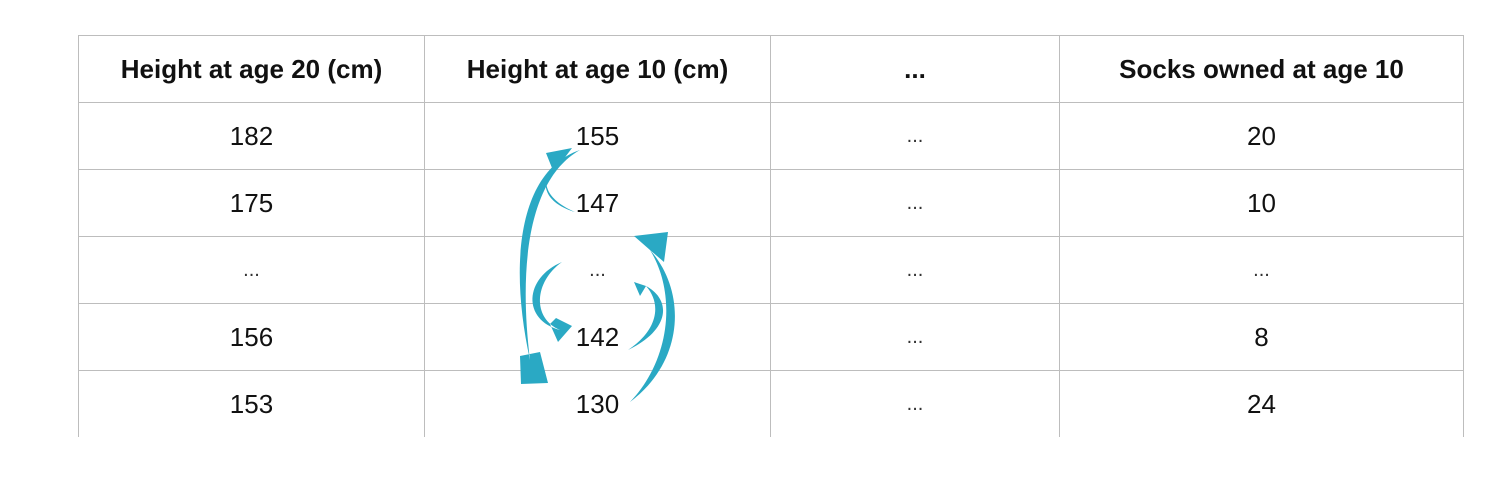  What do you see at coordinates (252, 404) in the screenshot?
I see `cell-height-20: 153` at bounding box center [252, 404].